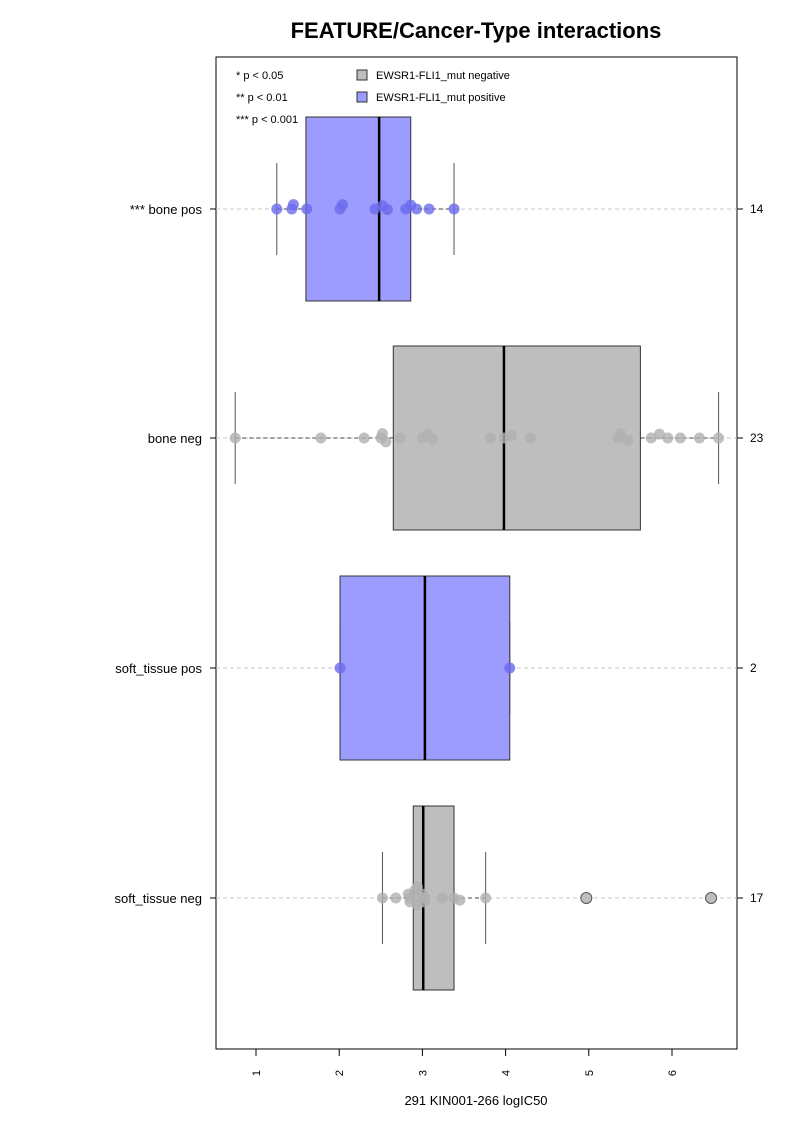  What do you see at coordinates (757, 438) in the screenshot?
I see `count-label: 23` at bounding box center [757, 438].